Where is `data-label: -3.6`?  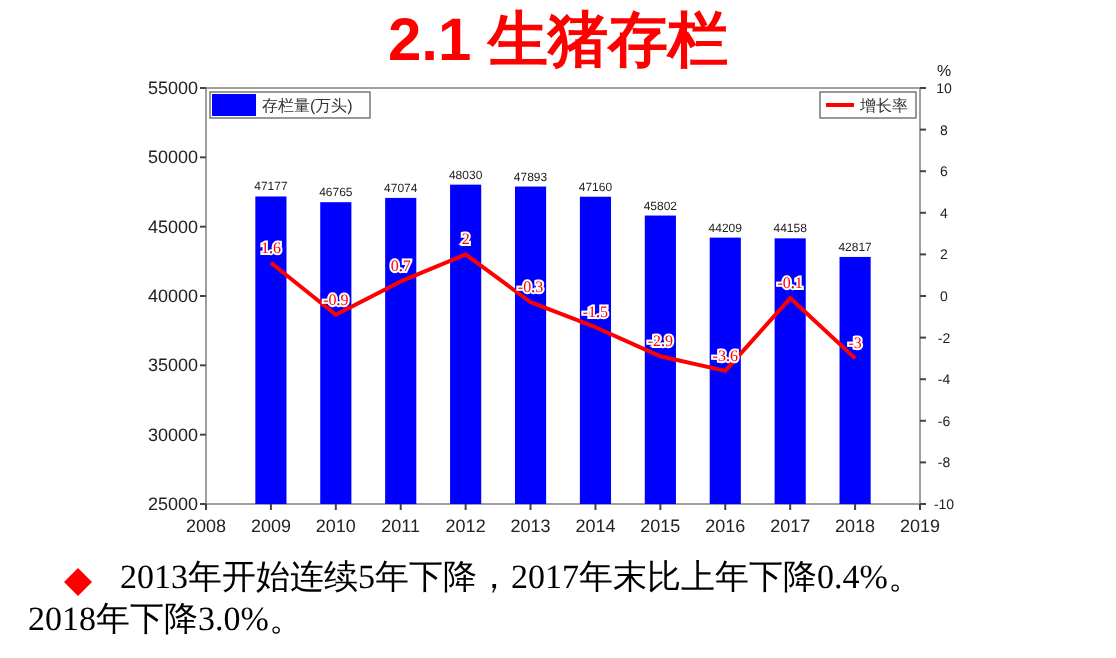
data-label: -3.6 is located at coordinates (725, 355).